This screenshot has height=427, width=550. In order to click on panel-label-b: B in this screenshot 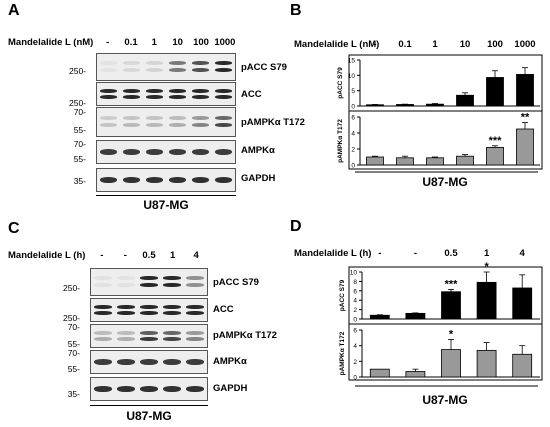, I will do `click(296, 10)`.